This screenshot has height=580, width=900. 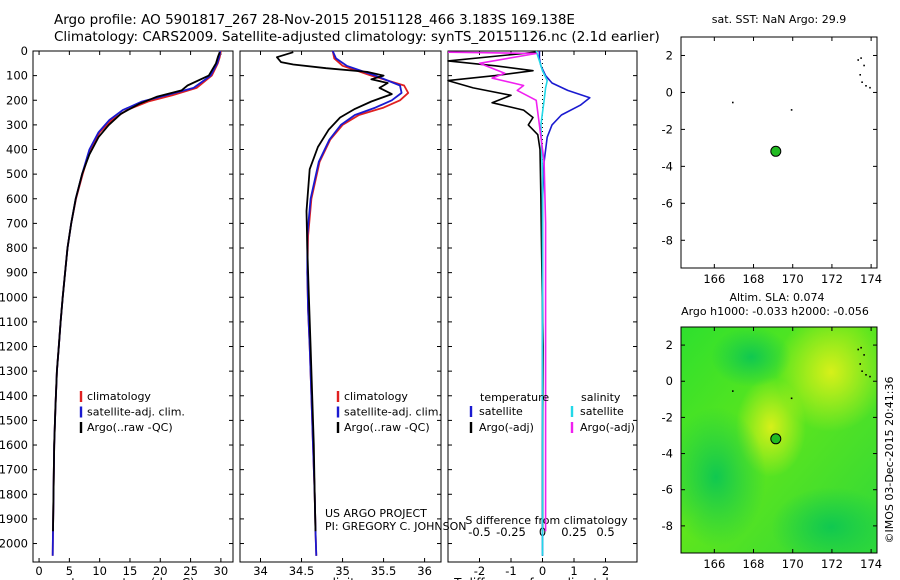 What do you see at coordinates (667, 454) in the screenshot?
I see `lat-tick-label: -4` at bounding box center [667, 454].